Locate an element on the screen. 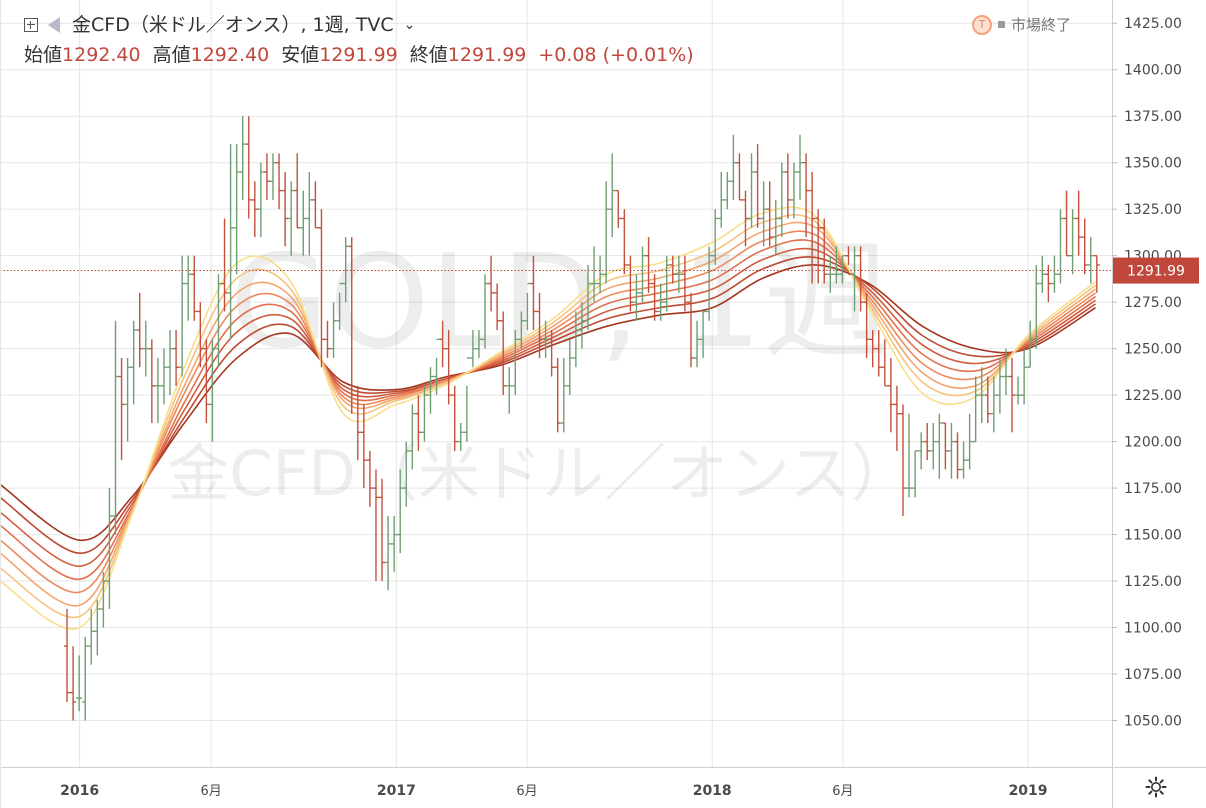 The width and height of the screenshot is (1206, 808). change-percent: (+0.01%) is located at coordinates (648, 55).